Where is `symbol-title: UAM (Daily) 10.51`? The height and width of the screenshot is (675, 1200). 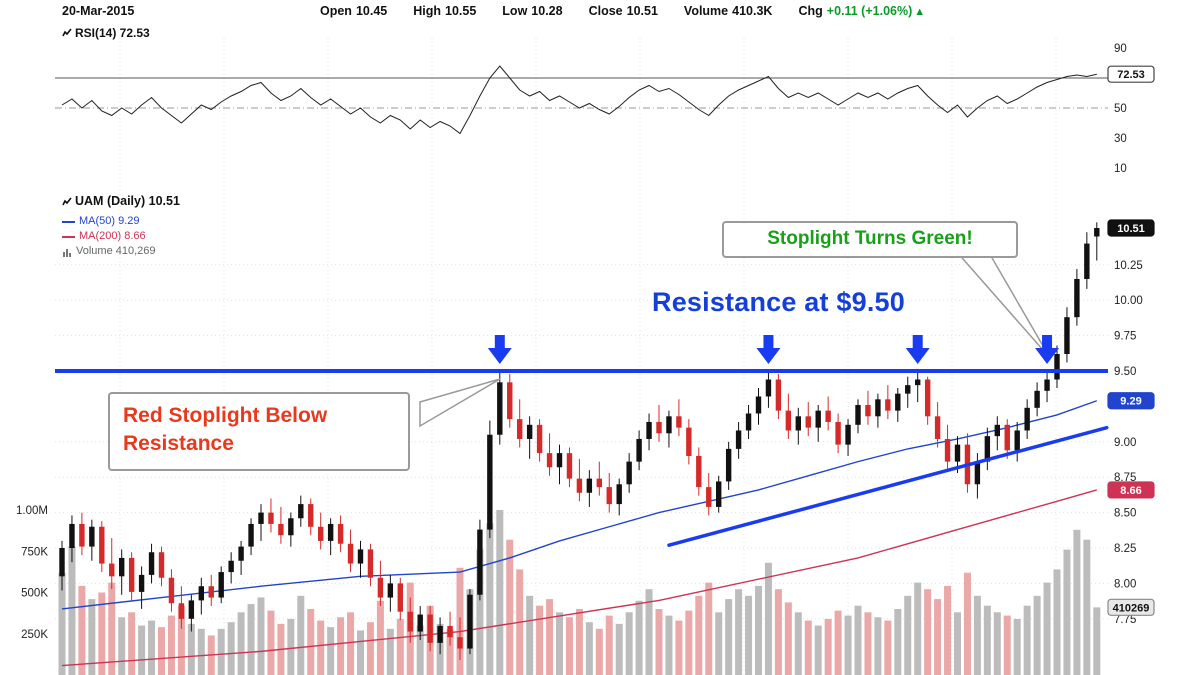 symbol-title: UAM (Daily) 10.51 is located at coordinates (127, 201).